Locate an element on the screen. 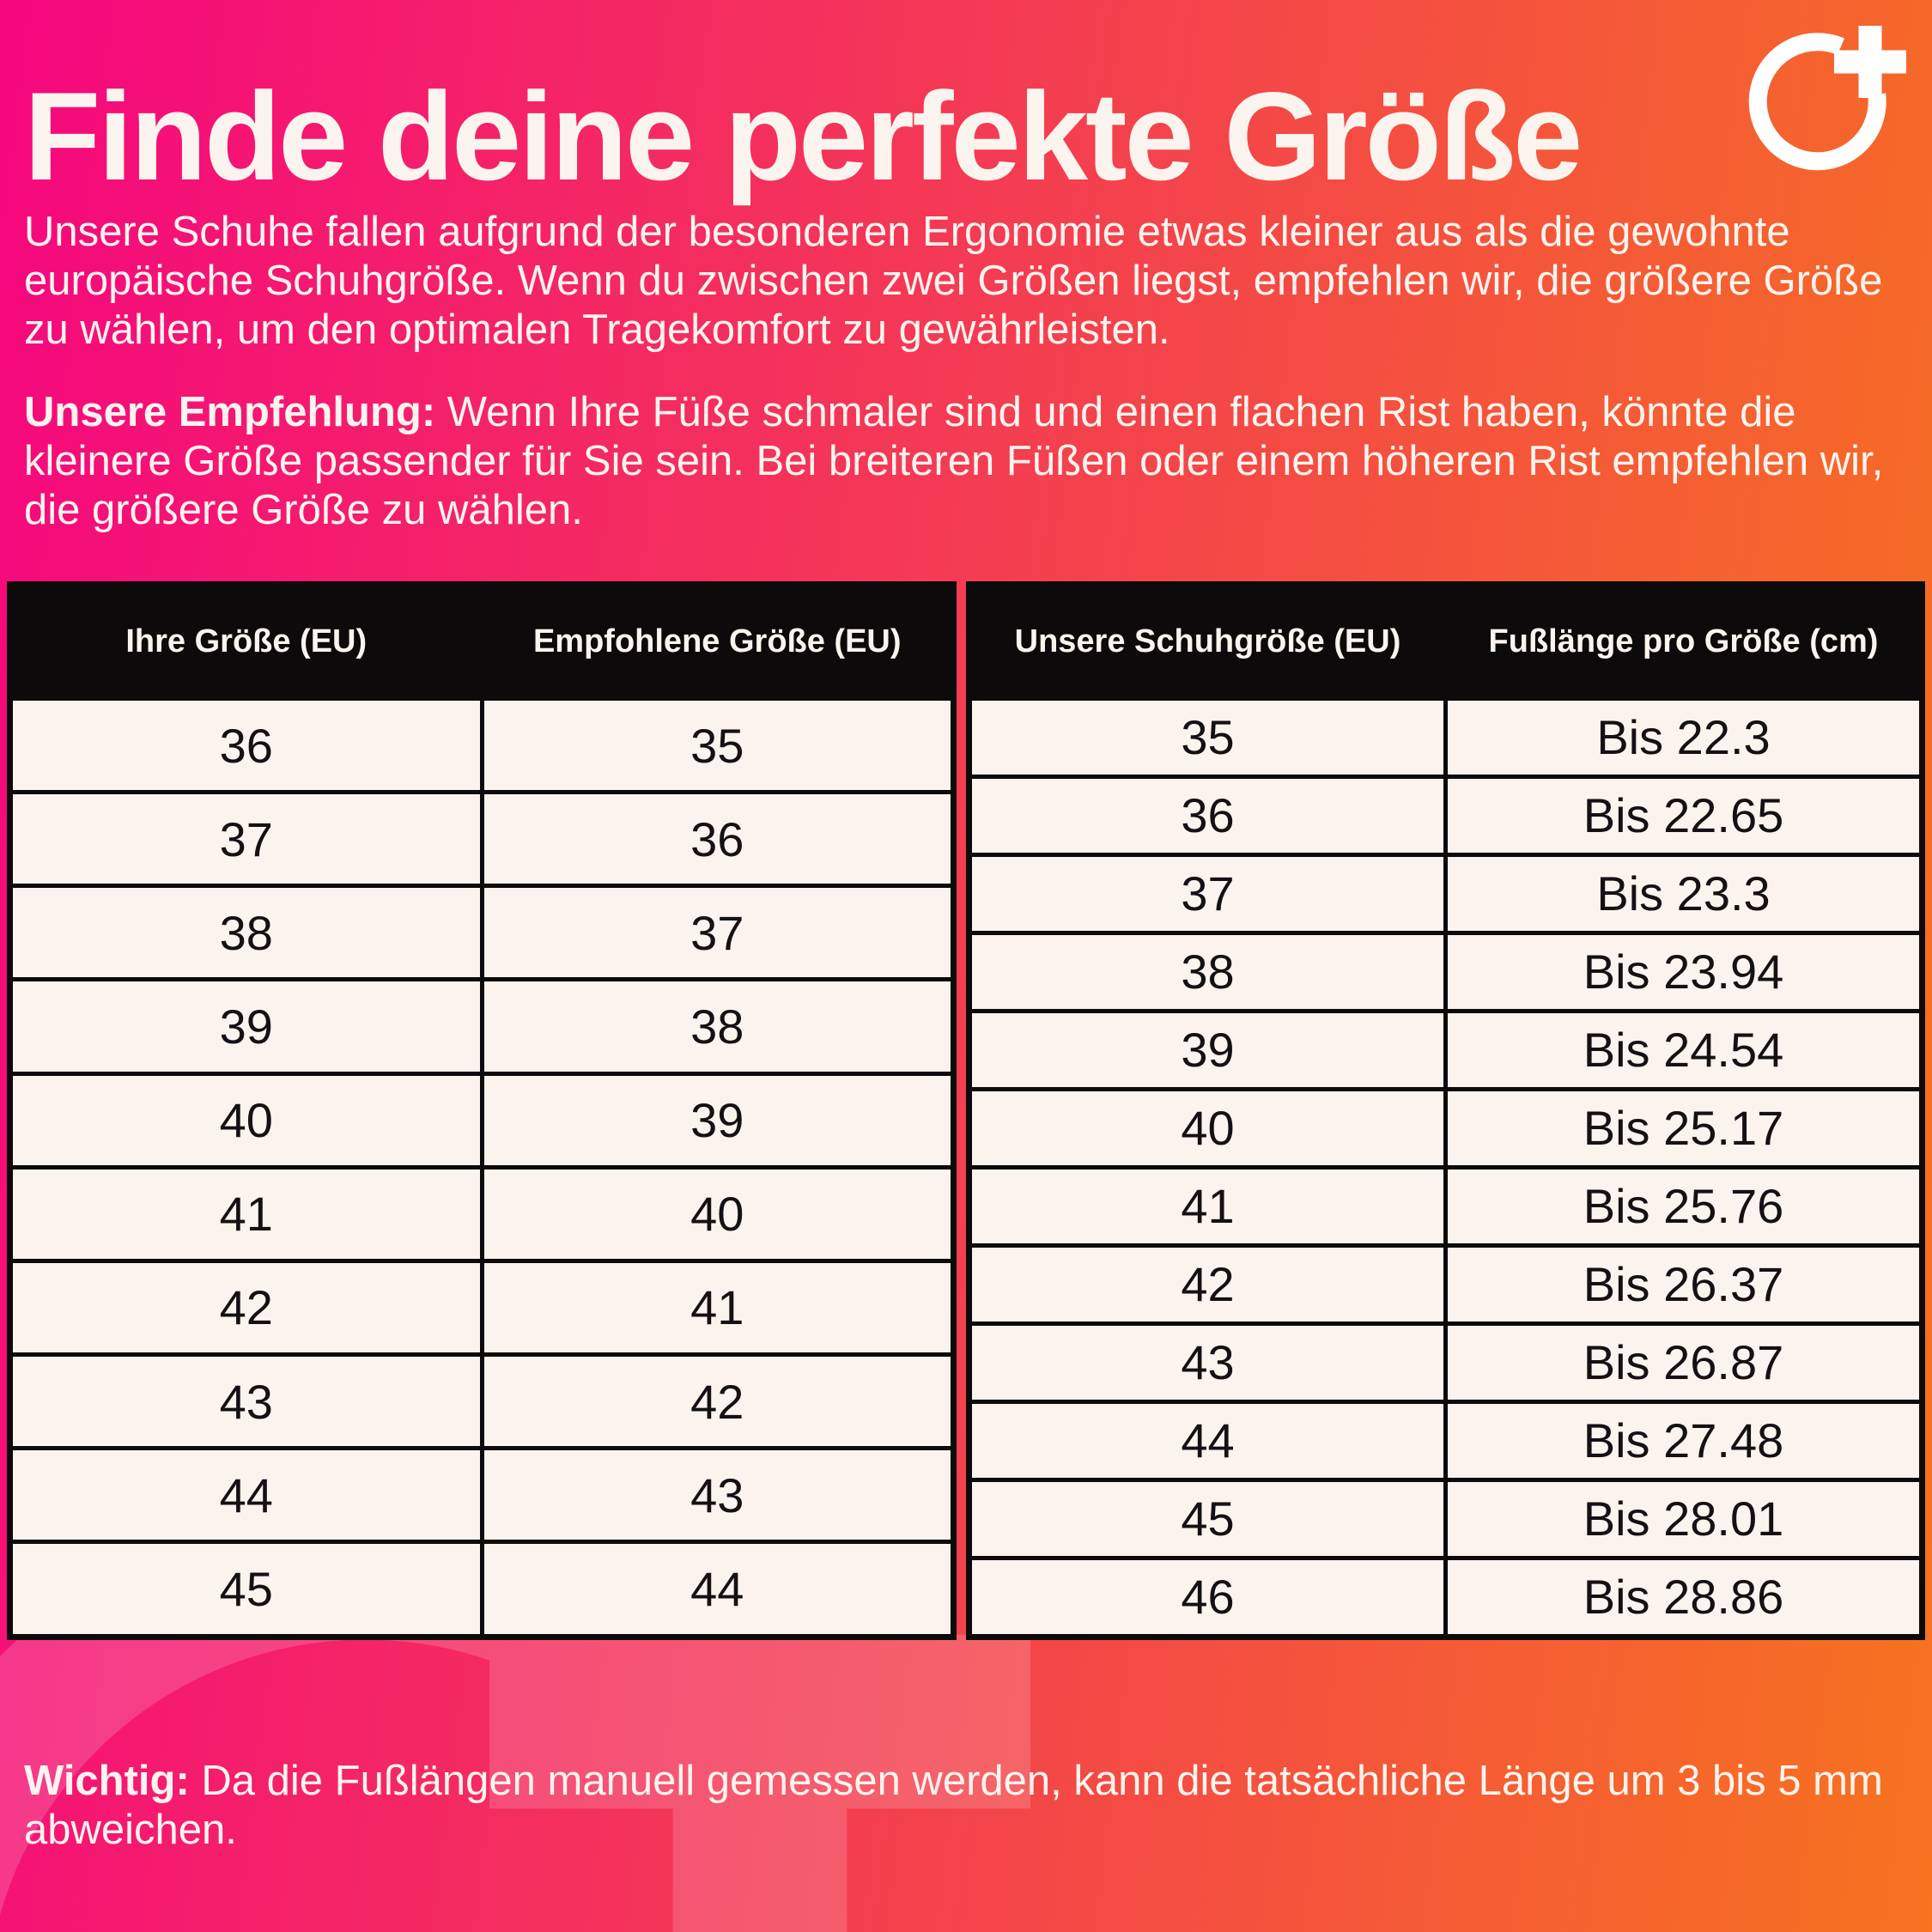  table-row: 45 44 is located at coordinates (482, 1590).